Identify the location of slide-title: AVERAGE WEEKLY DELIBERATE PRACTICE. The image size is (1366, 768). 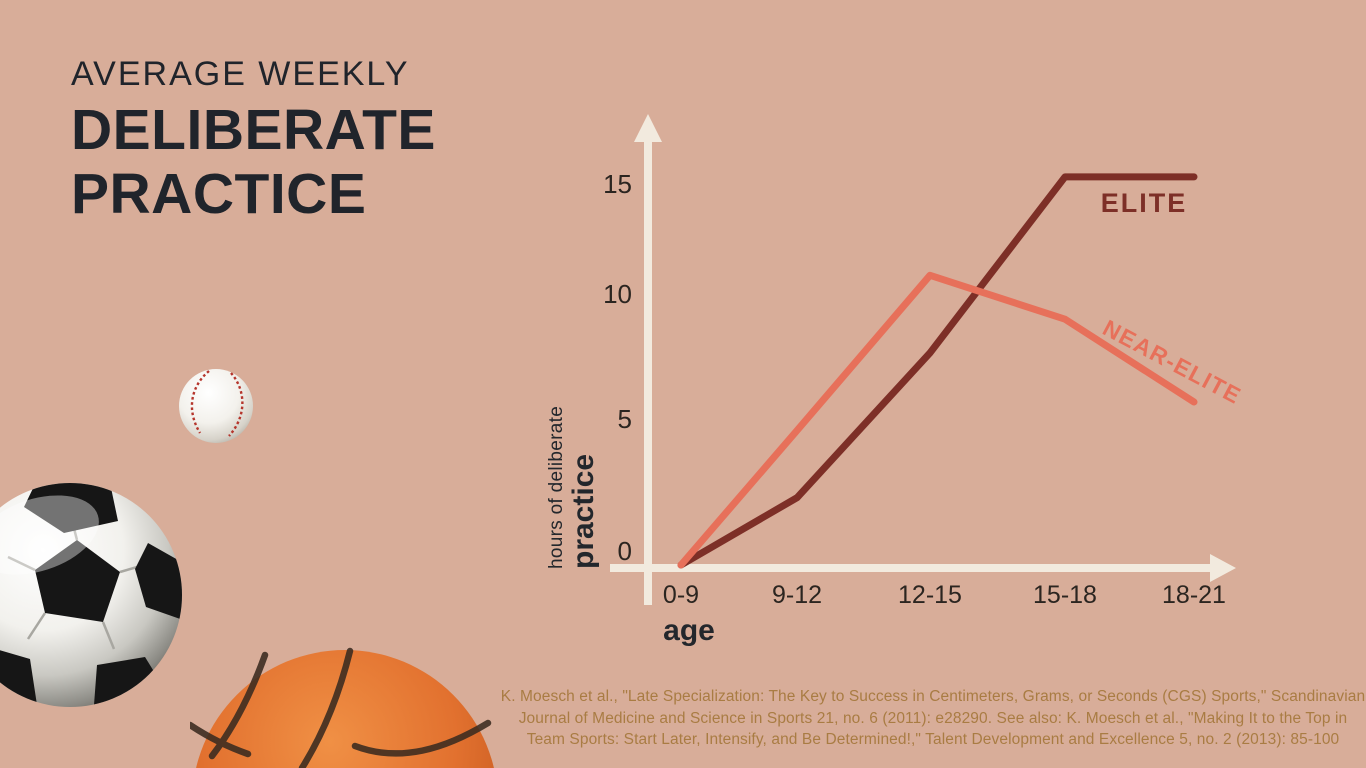
(253, 141).